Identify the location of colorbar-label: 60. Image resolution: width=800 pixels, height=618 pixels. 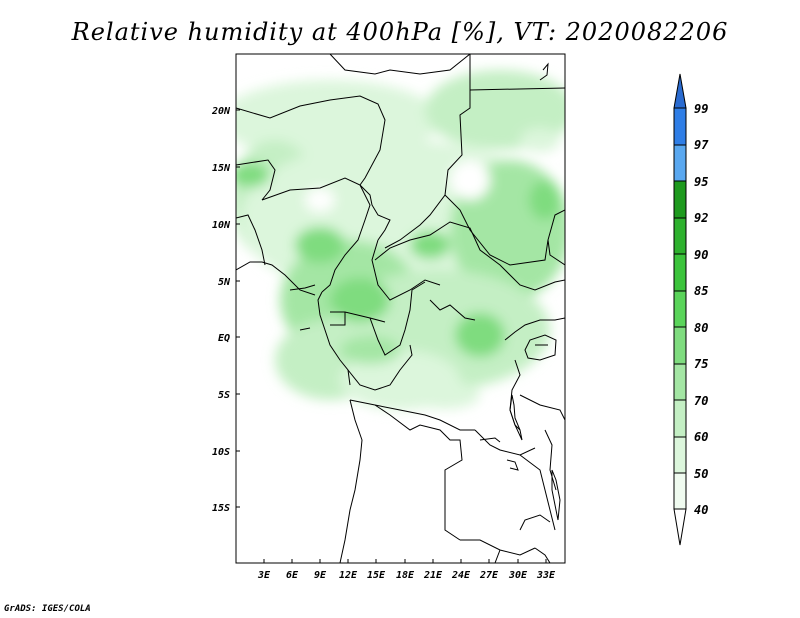
(701, 437).